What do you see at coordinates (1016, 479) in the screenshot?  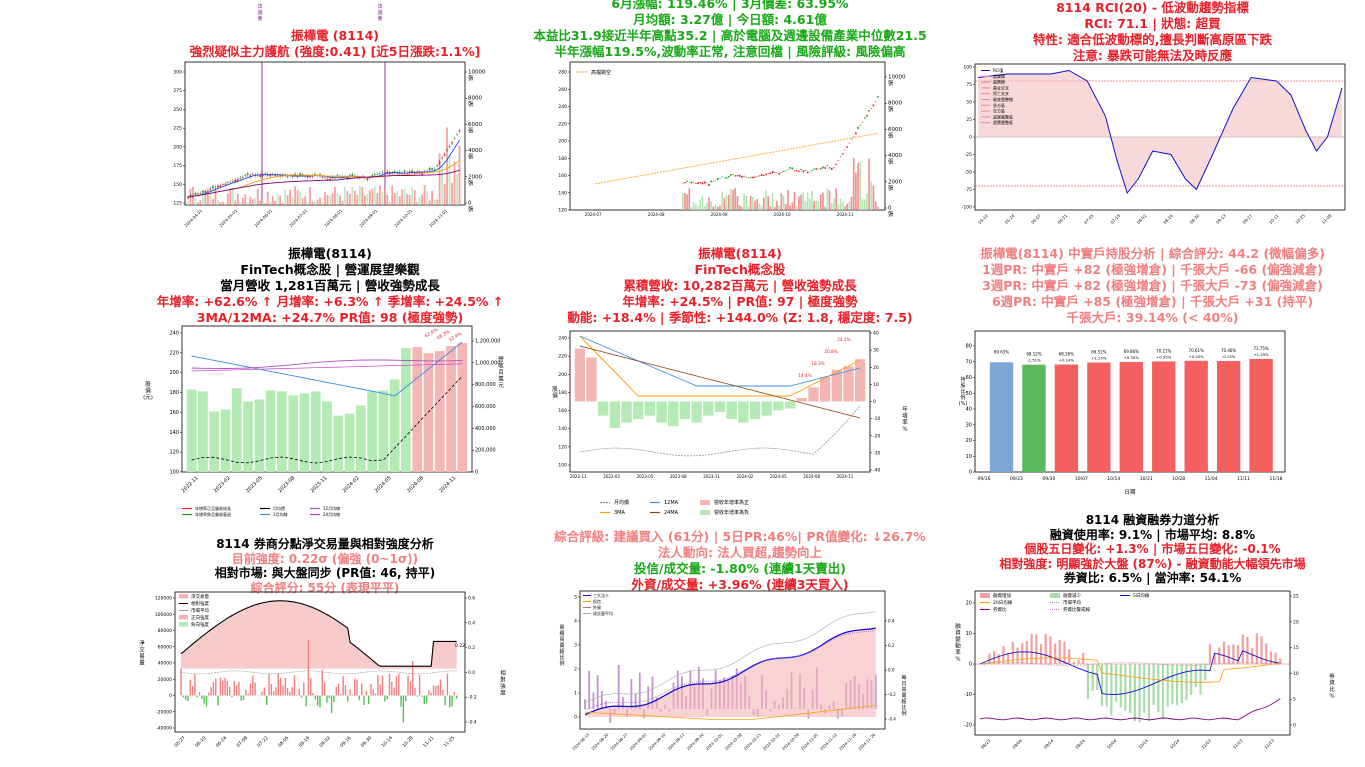 I see `tick-label: 09/23` at bounding box center [1016, 479].